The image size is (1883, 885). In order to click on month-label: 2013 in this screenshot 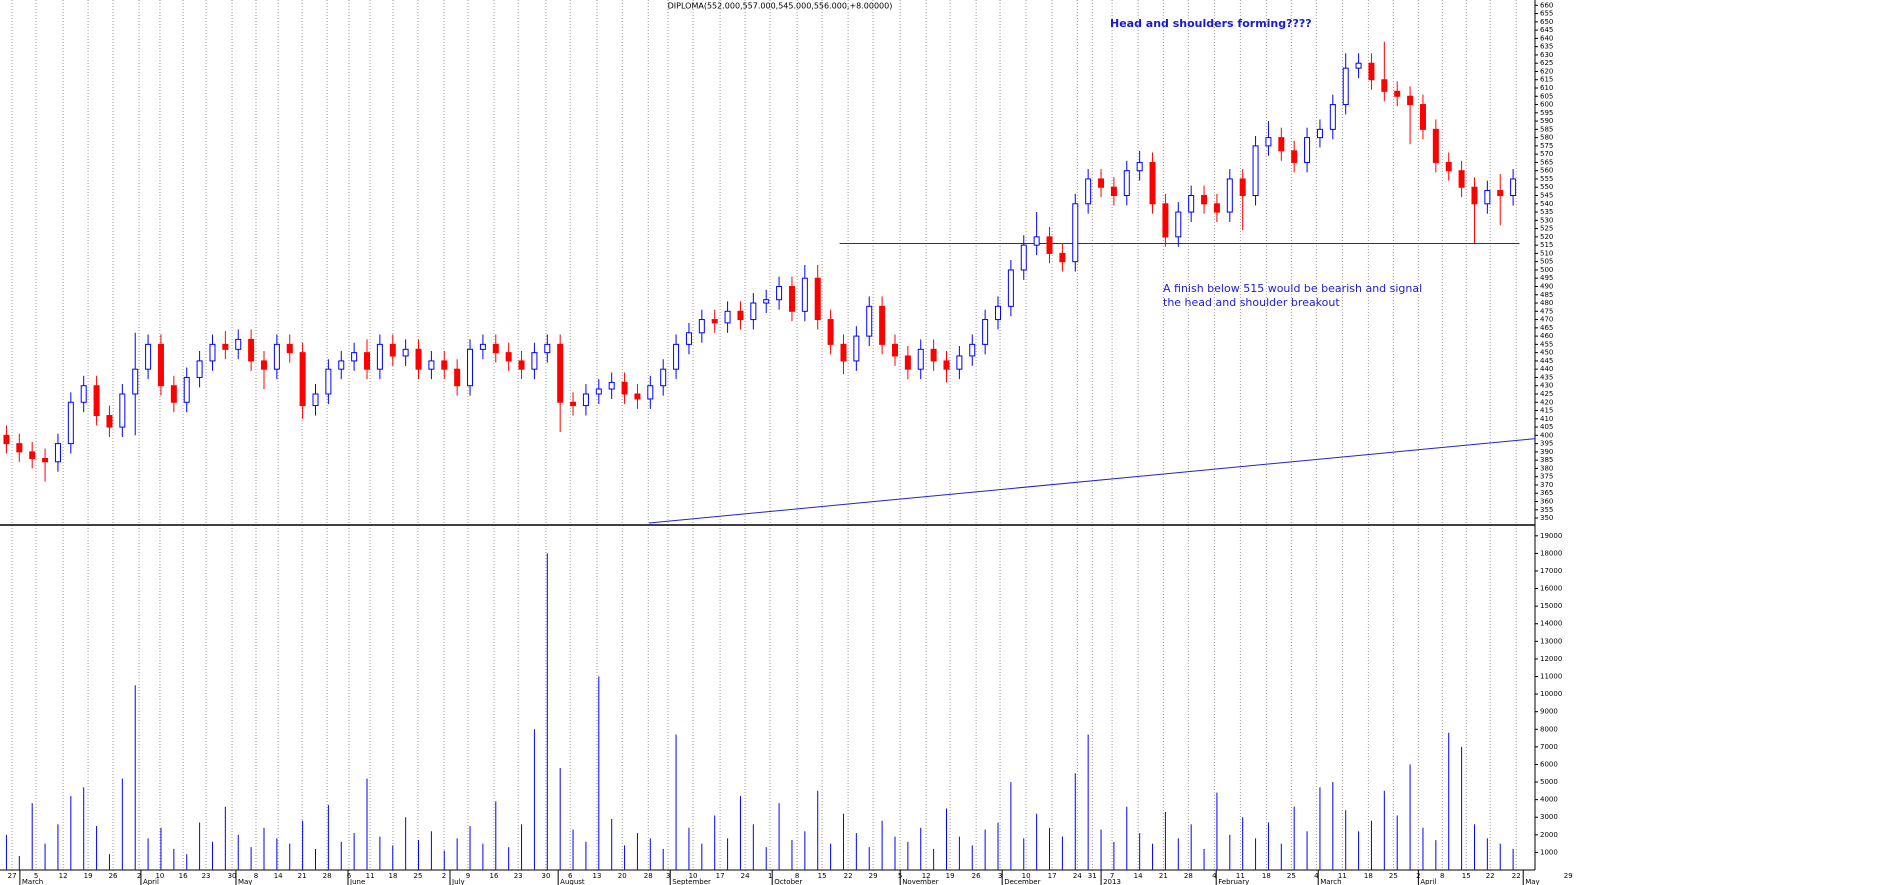, I will do `click(1112, 881)`.